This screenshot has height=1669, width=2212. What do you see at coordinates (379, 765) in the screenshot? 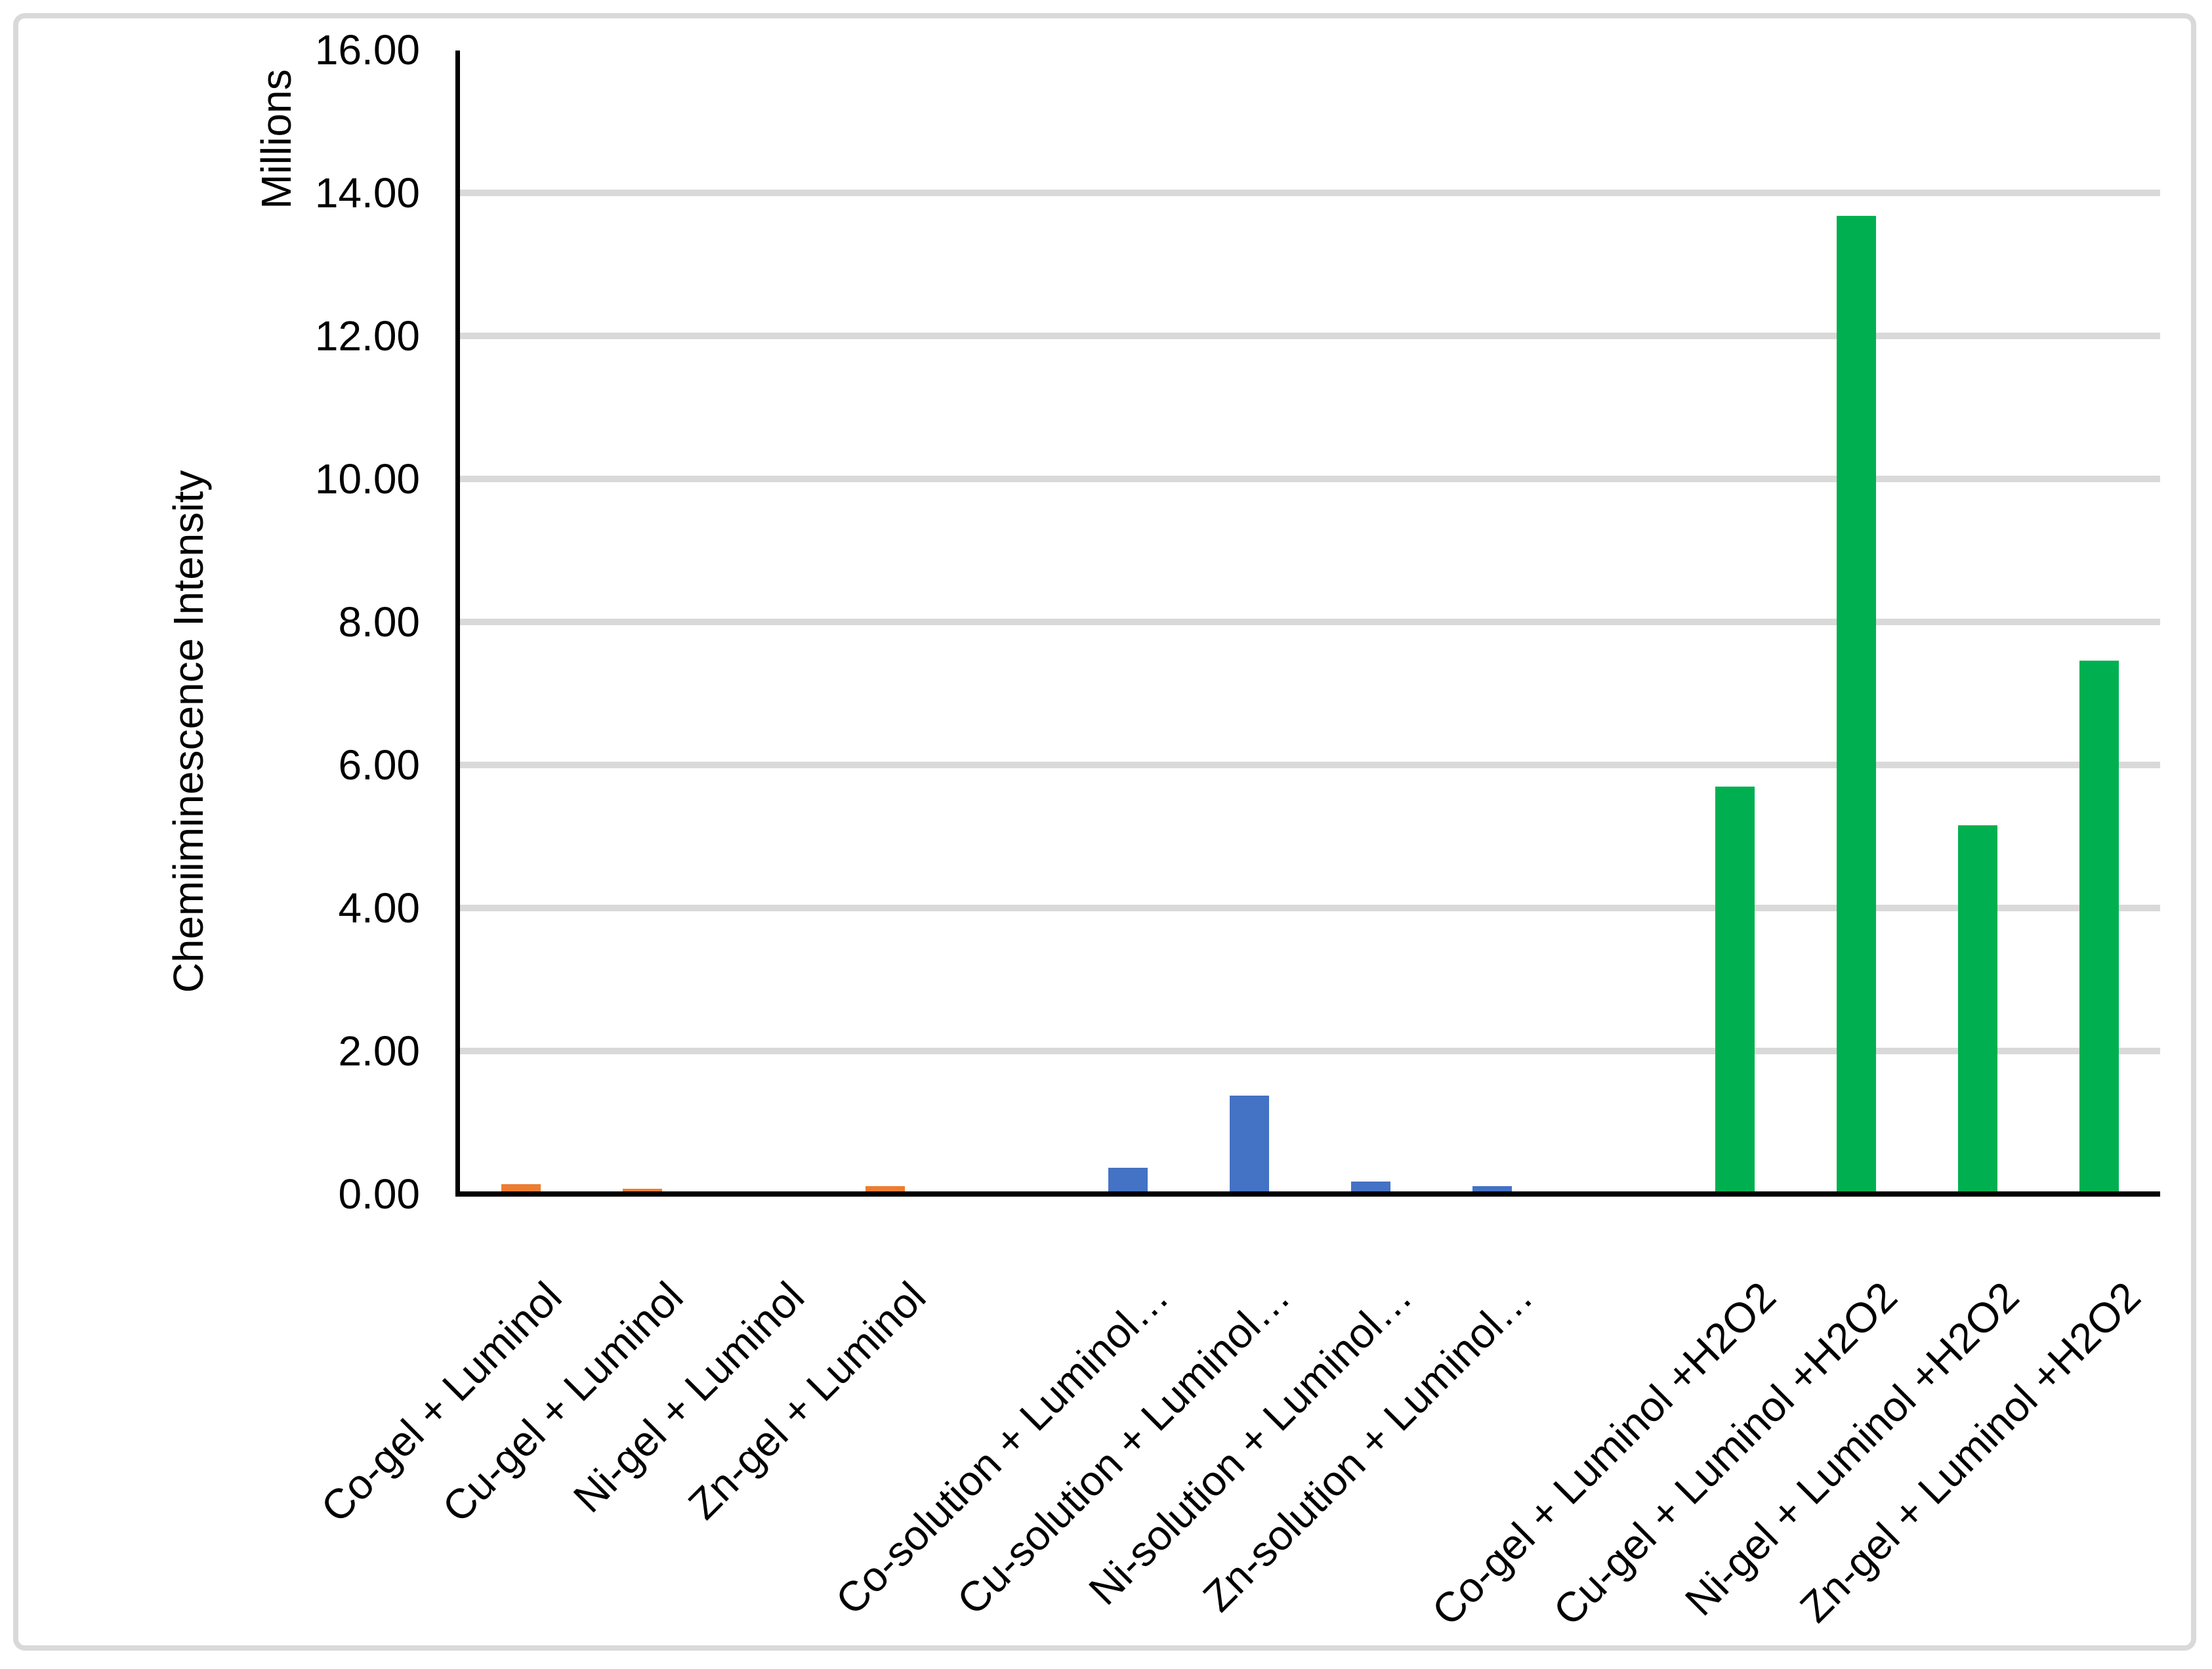
I see `y-axis-tick-label: 6.00` at bounding box center [379, 765].